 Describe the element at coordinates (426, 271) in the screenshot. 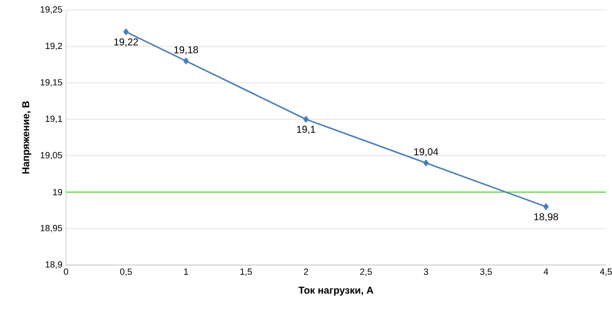

I see `x-tick-label: 3` at that location.